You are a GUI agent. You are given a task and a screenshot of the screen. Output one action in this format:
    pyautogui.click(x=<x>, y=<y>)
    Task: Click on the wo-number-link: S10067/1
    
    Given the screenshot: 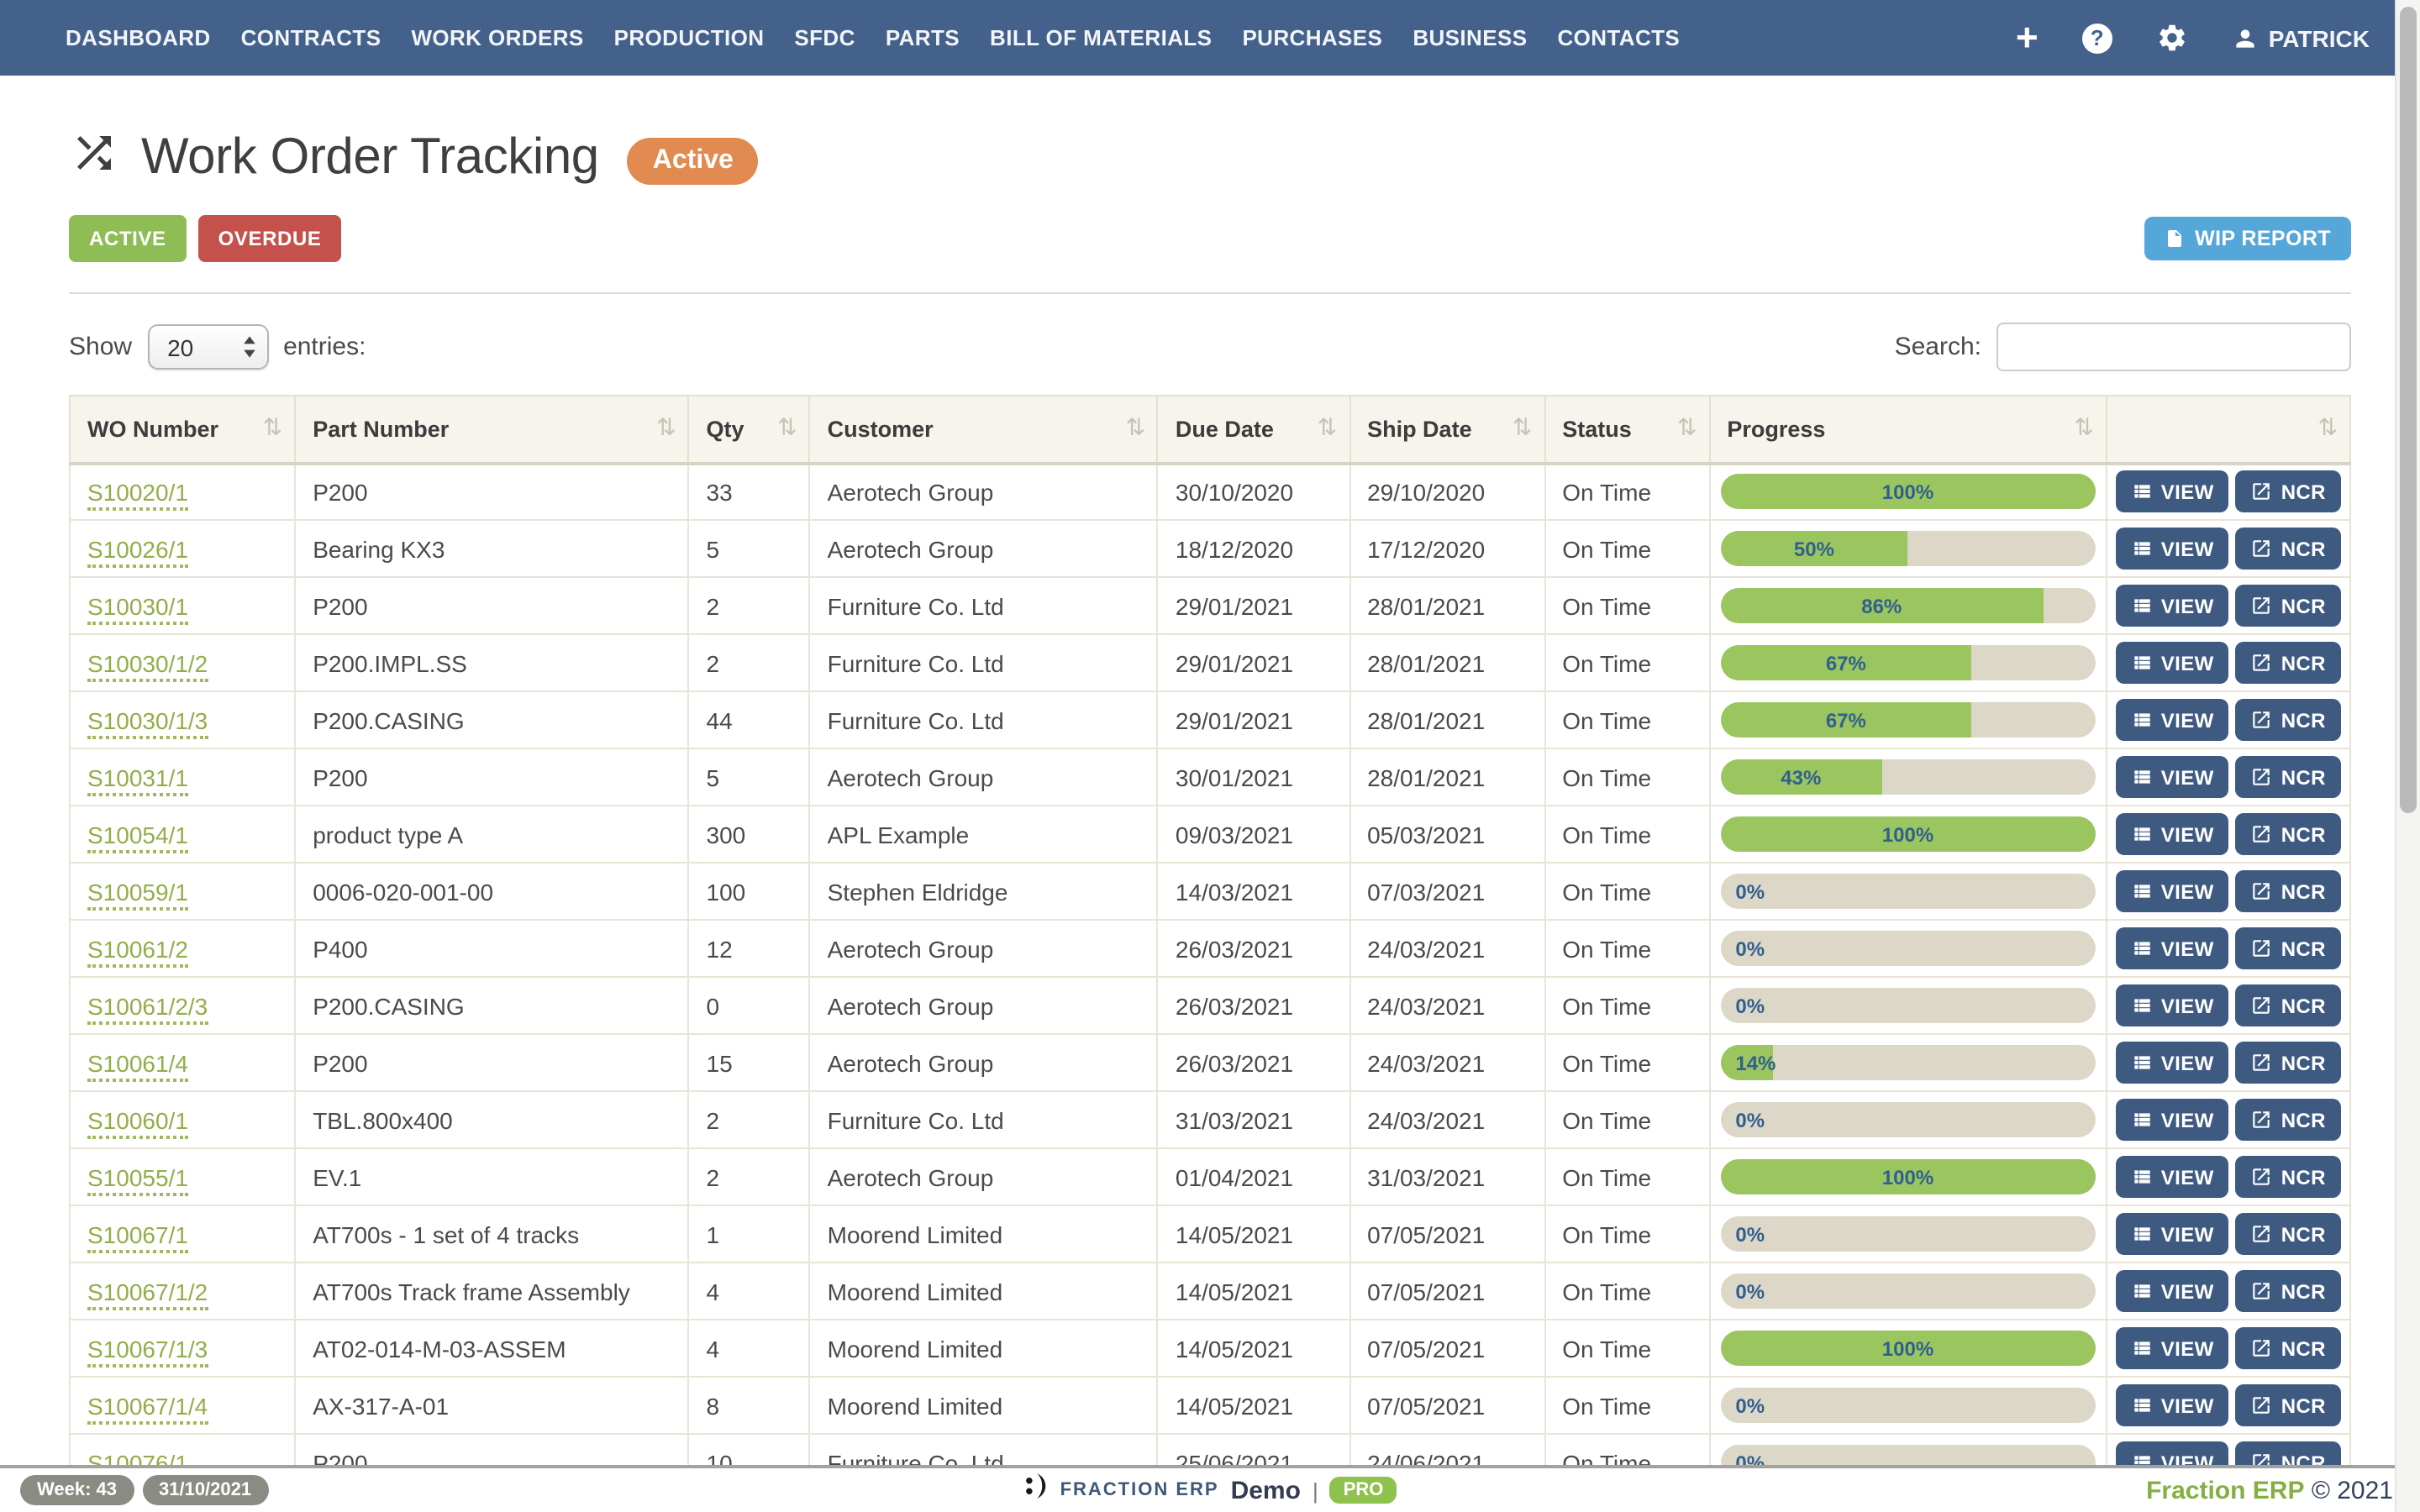 What is the action you would take?
    pyautogui.click(x=138, y=1236)
    